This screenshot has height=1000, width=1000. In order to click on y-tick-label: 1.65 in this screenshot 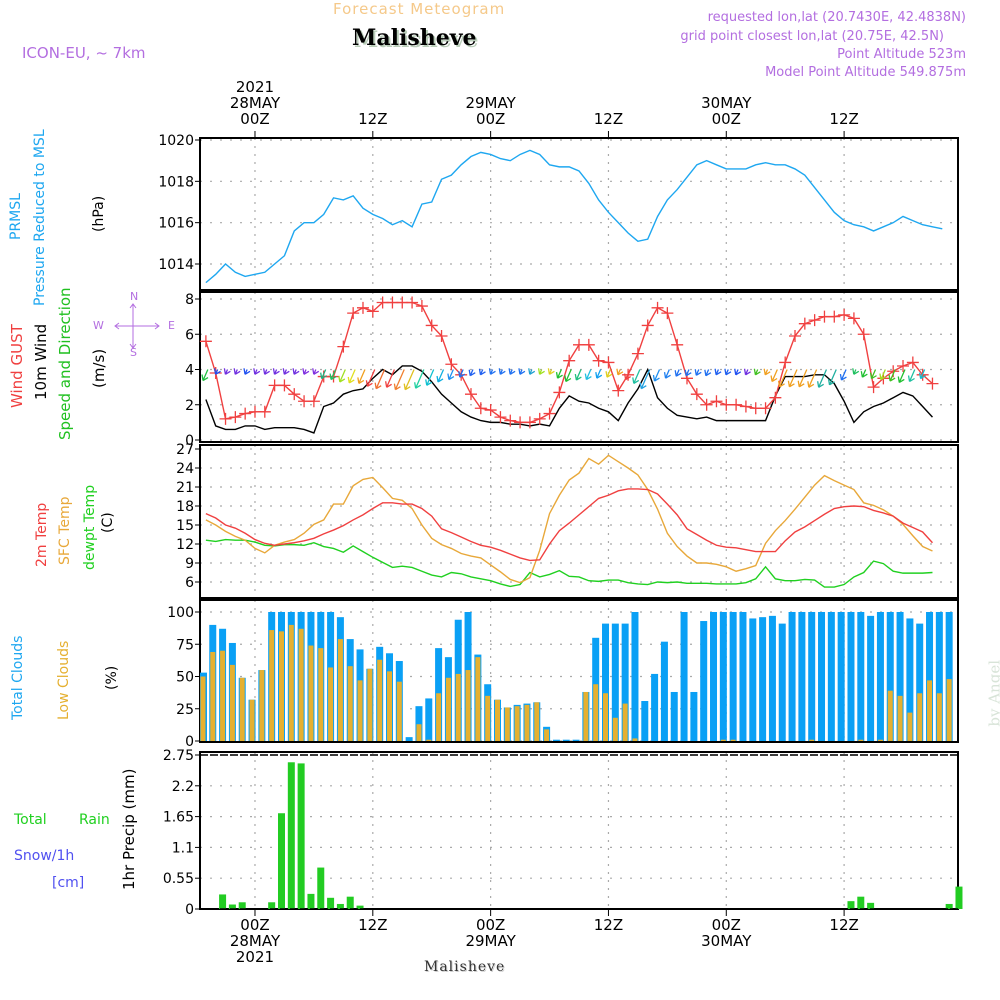, I will do `click(178, 818)`.